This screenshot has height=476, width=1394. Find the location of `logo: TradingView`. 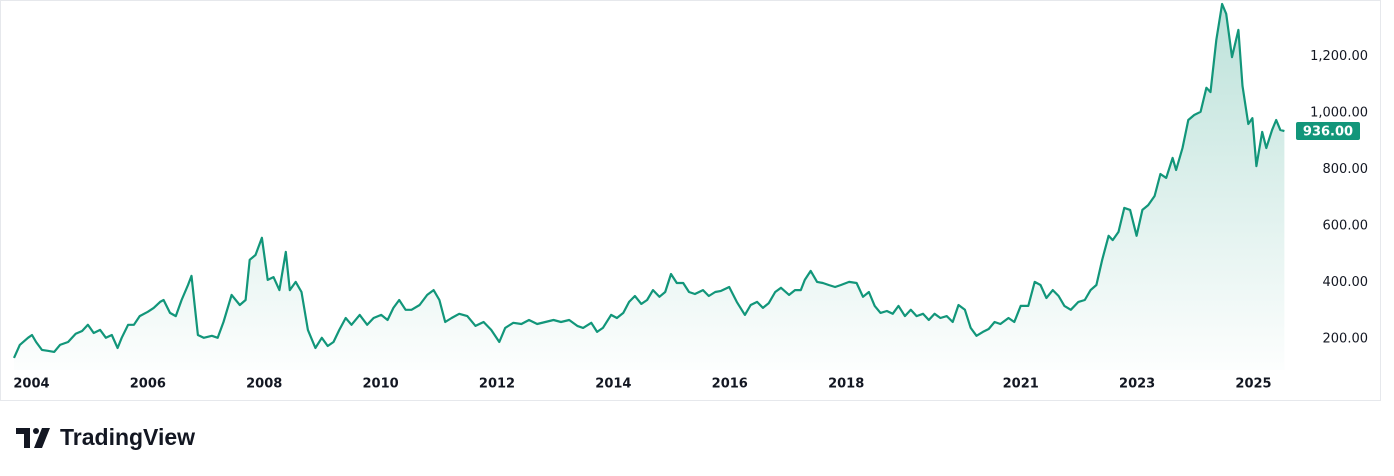

logo: TradingView is located at coordinates (105, 437).